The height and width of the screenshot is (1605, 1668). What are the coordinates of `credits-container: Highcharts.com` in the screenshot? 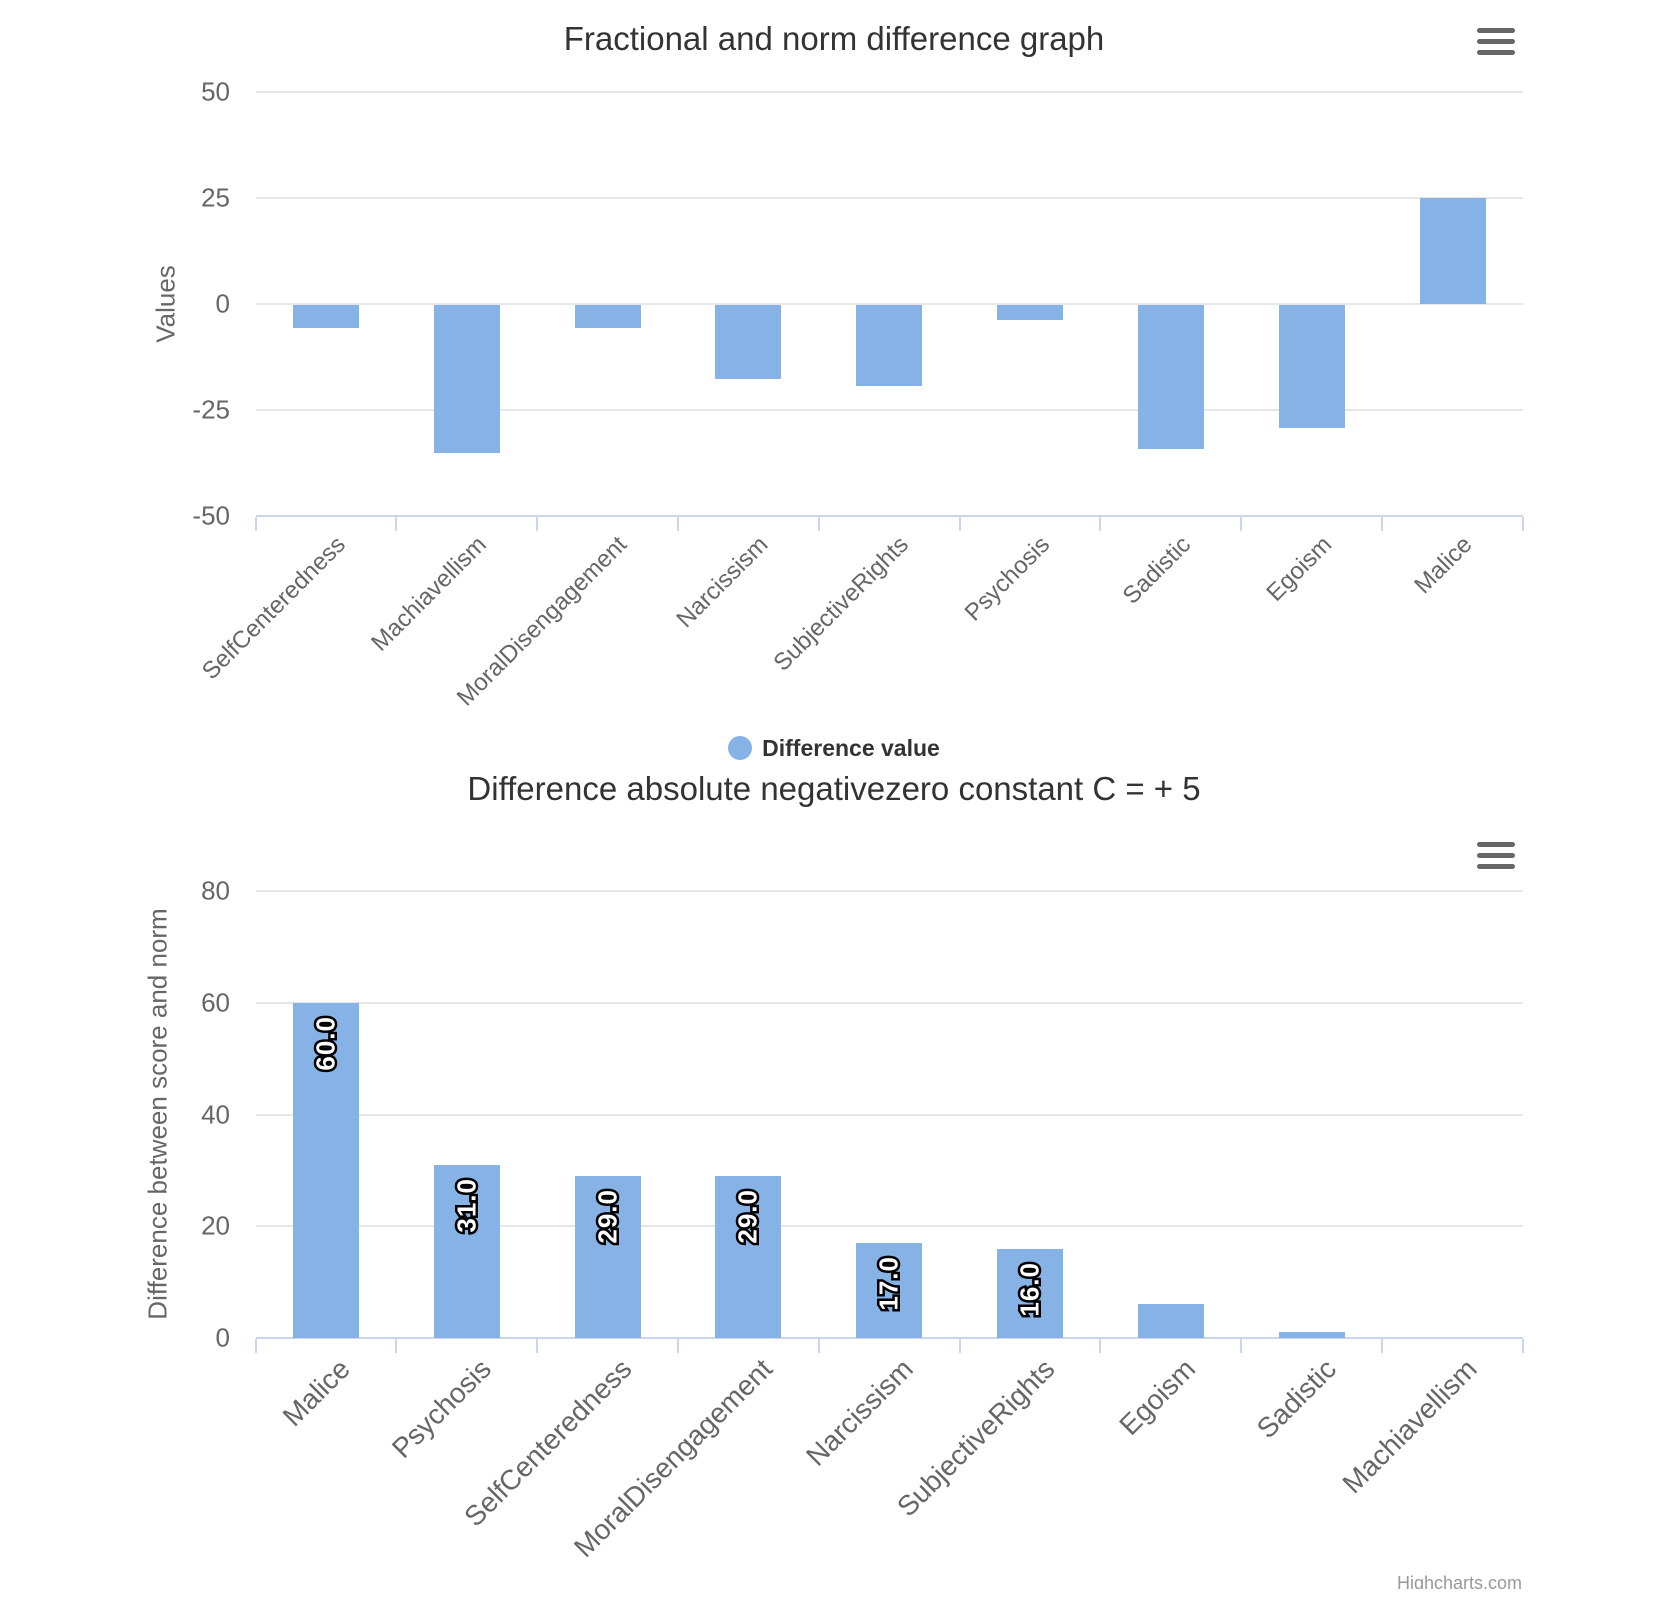 It's located at (1459, 1580).